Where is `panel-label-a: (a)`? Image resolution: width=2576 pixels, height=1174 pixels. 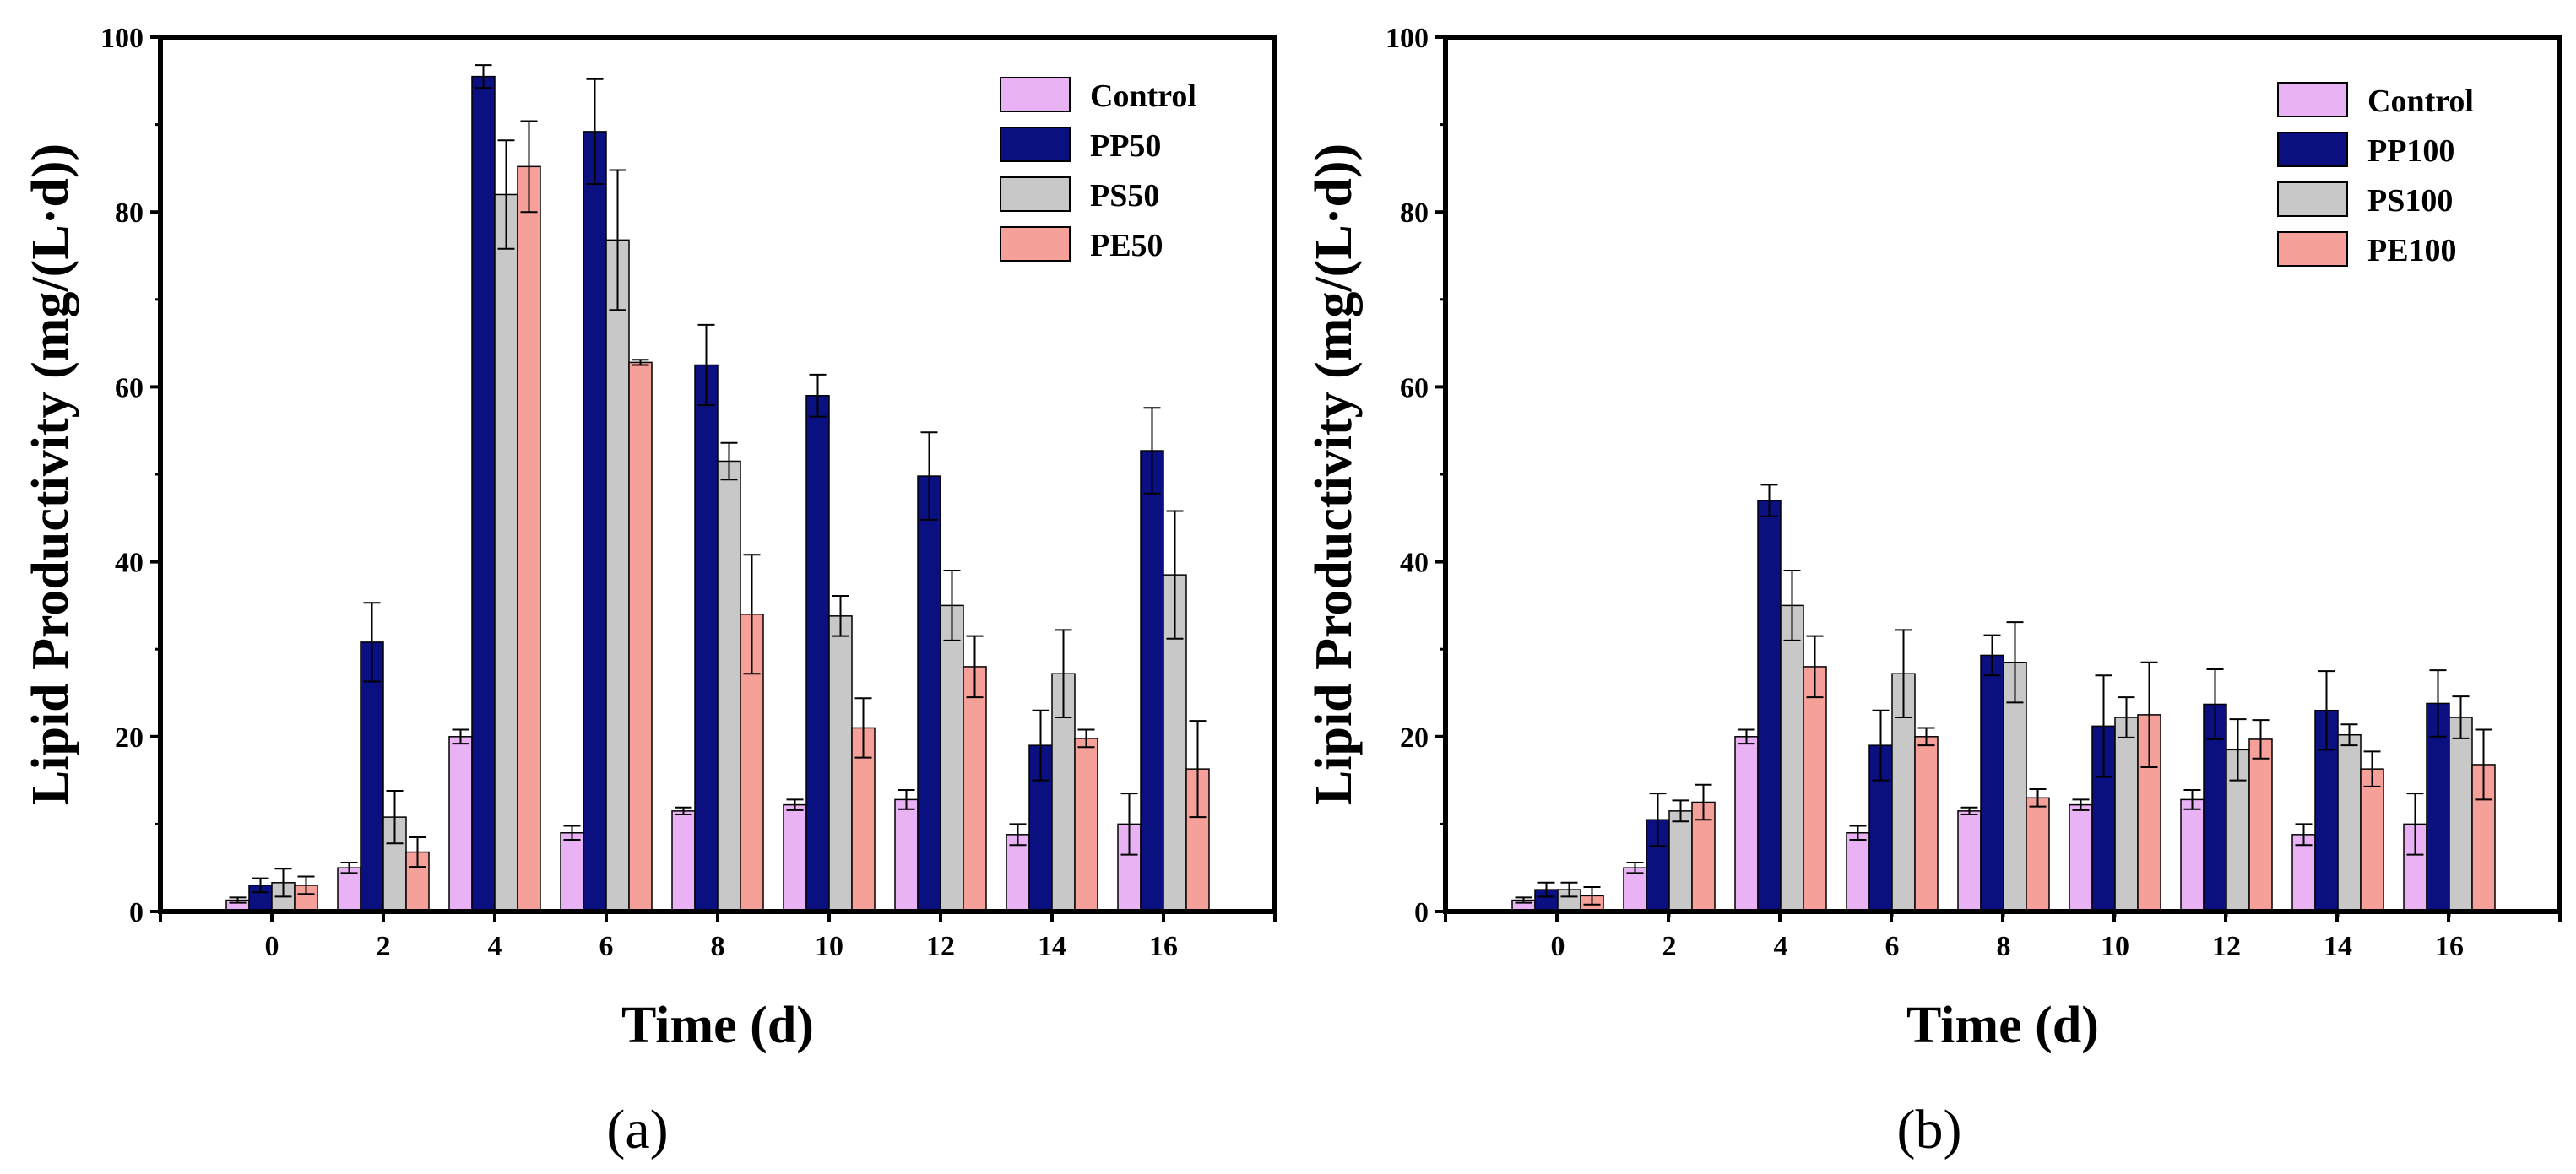
panel-label-a: (a) is located at coordinates (637, 1130).